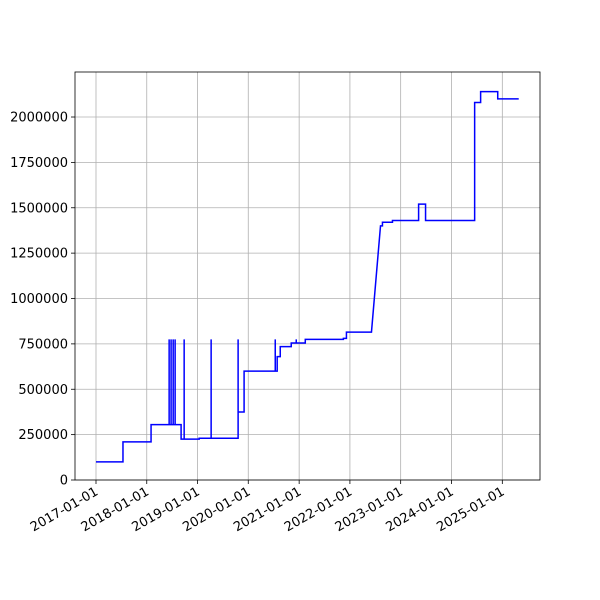 The image size is (600, 600). I want to click on y-tick-label: 1250000, so click(39, 254).